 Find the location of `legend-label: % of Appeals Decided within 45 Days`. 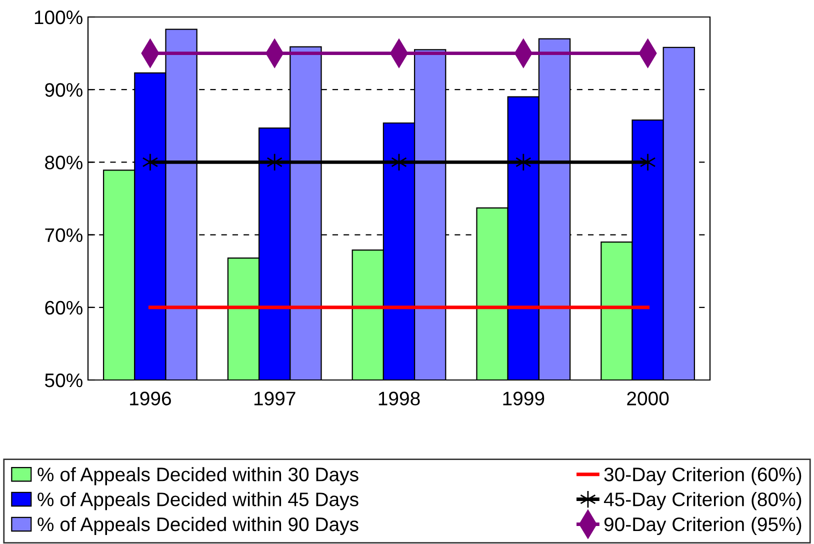

legend-label: % of Appeals Decided within 45 Days is located at coordinates (198, 501).